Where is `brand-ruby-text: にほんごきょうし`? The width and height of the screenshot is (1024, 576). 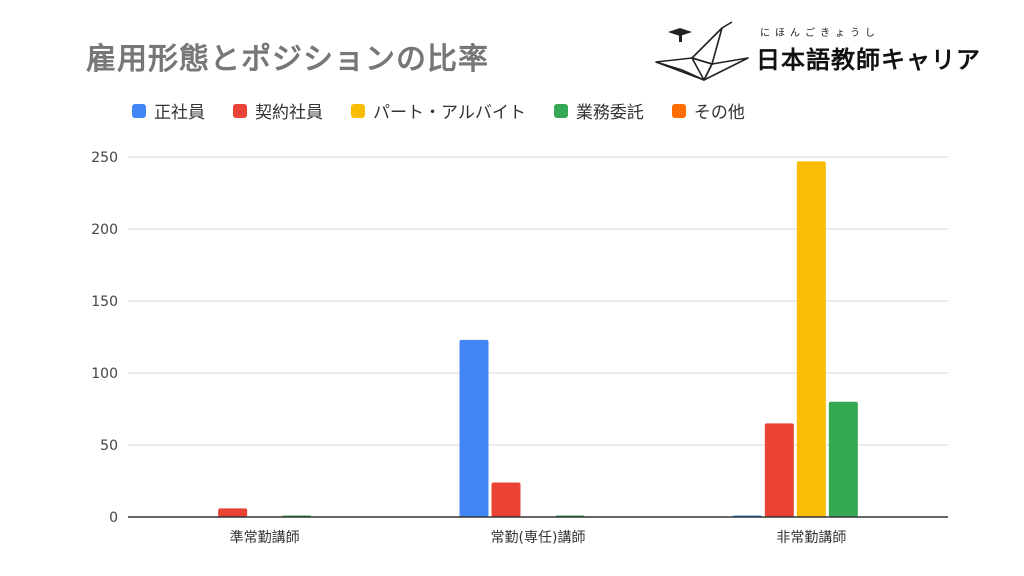 brand-ruby-text: にほんごきょうし is located at coordinates (820, 33).